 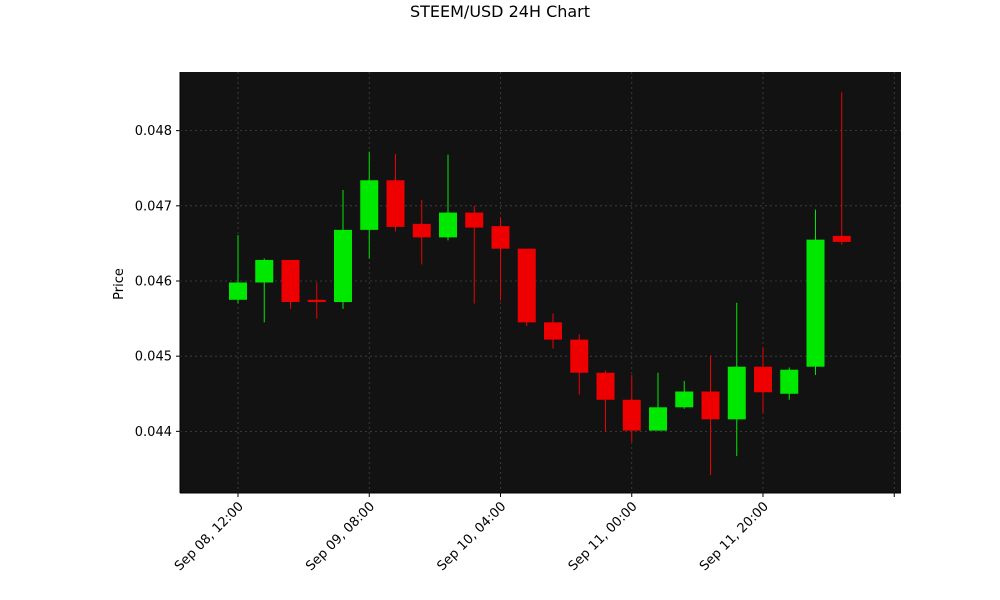 I want to click on y-tick-label: 0.046, so click(x=153, y=281).